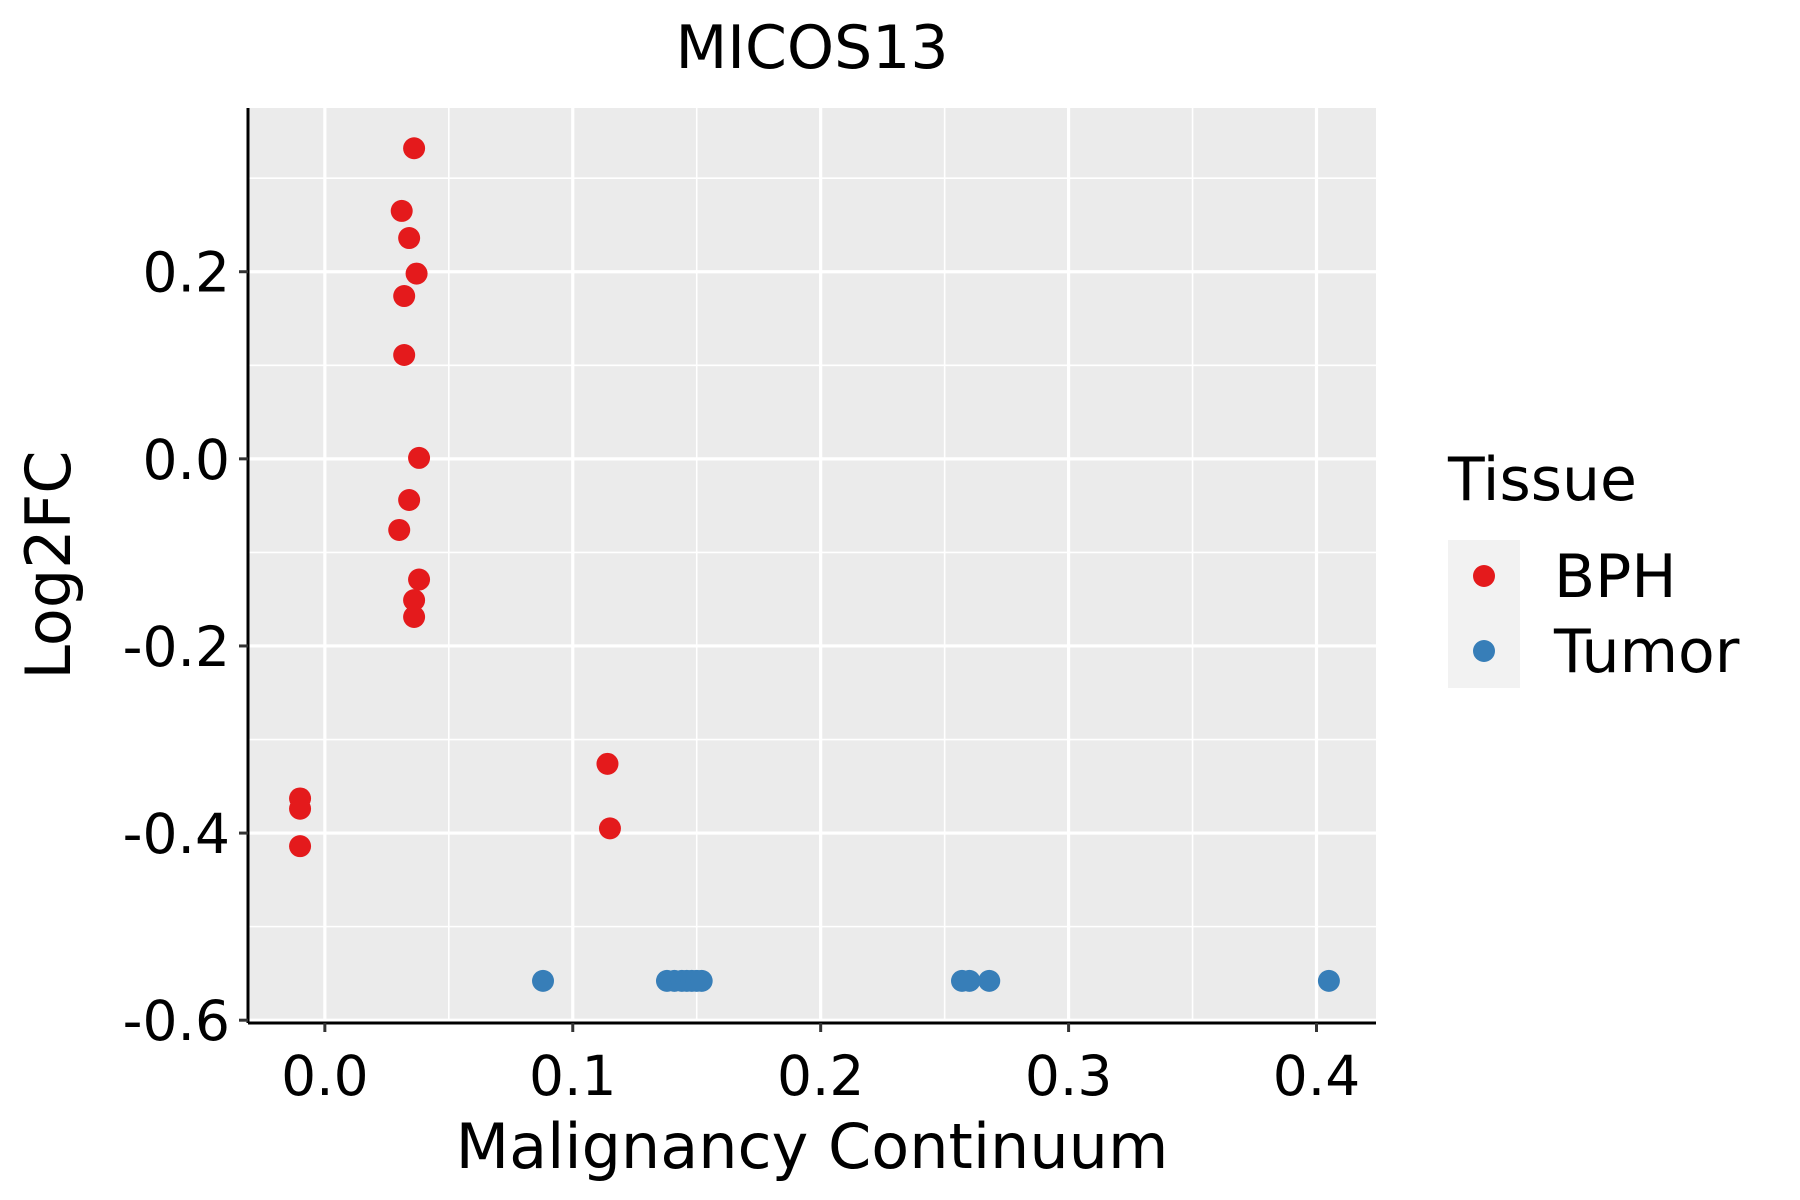 Image resolution: width=1800 pixels, height=1200 pixels. I want to click on x-tick-label: 0.4, so click(1316, 1076).